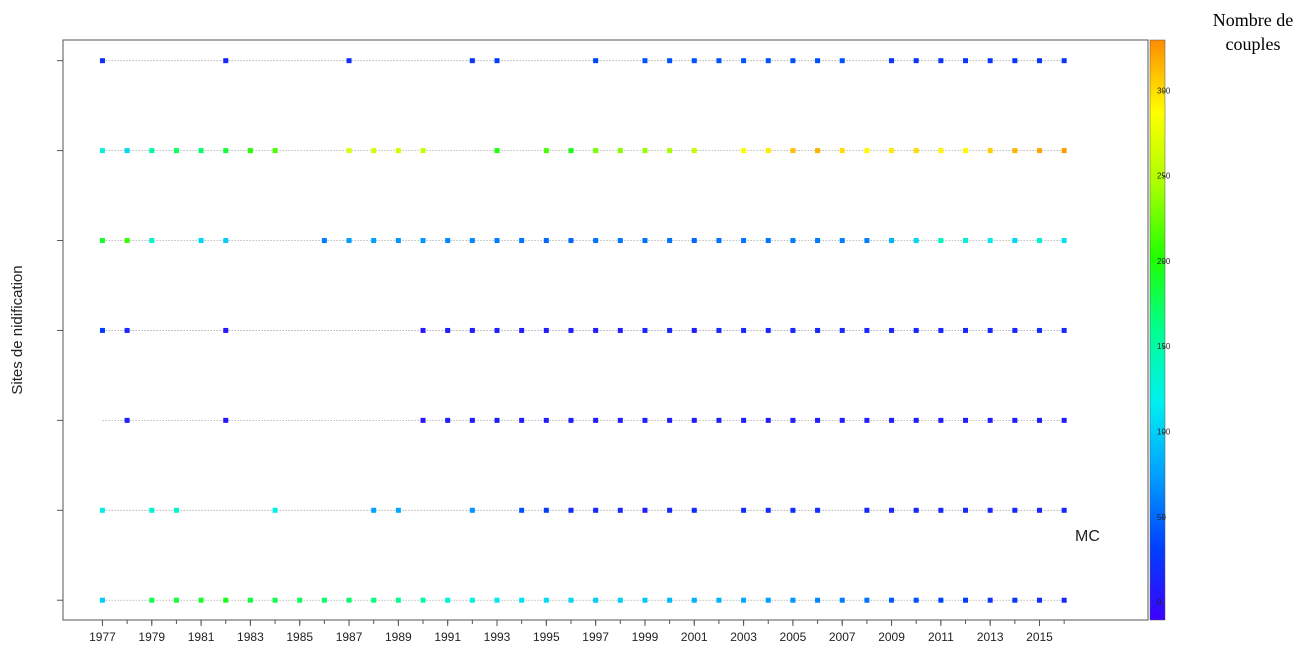 The height and width of the screenshot is (650, 1306). What do you see at coordinates (1157, 330) in the screenshot?
I see `colorbar` at bounding box center [1157, 330].